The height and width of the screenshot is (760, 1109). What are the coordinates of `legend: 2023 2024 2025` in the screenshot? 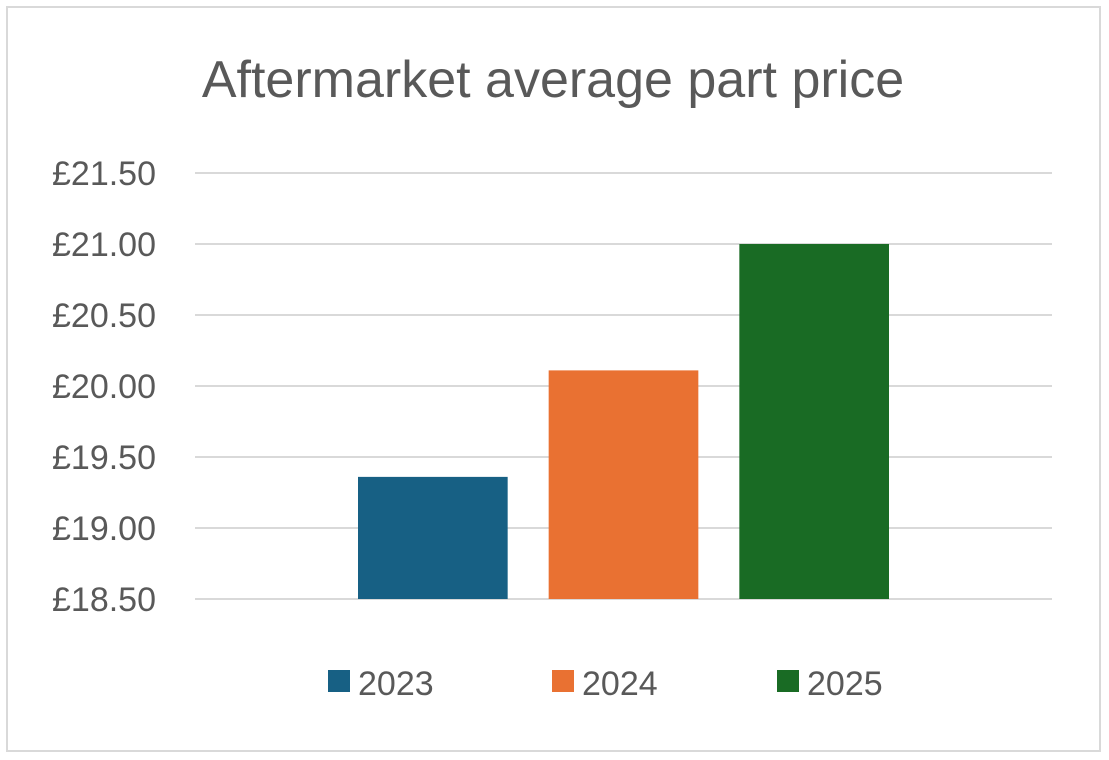 It's located at (605, 684).